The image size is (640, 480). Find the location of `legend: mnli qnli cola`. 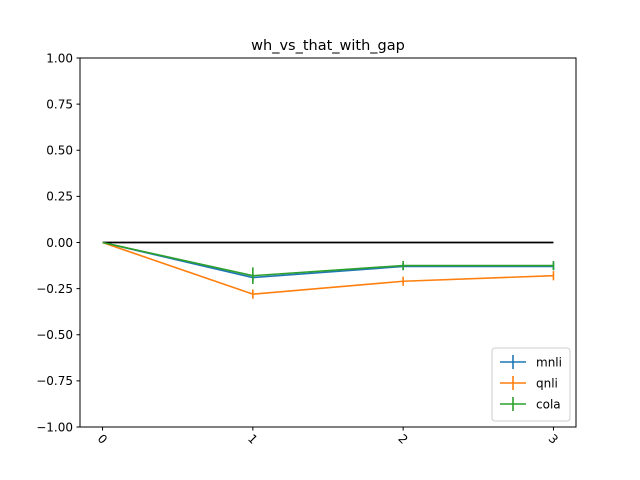

legend: mnli qnli cola is located at coordinates (531, 384).